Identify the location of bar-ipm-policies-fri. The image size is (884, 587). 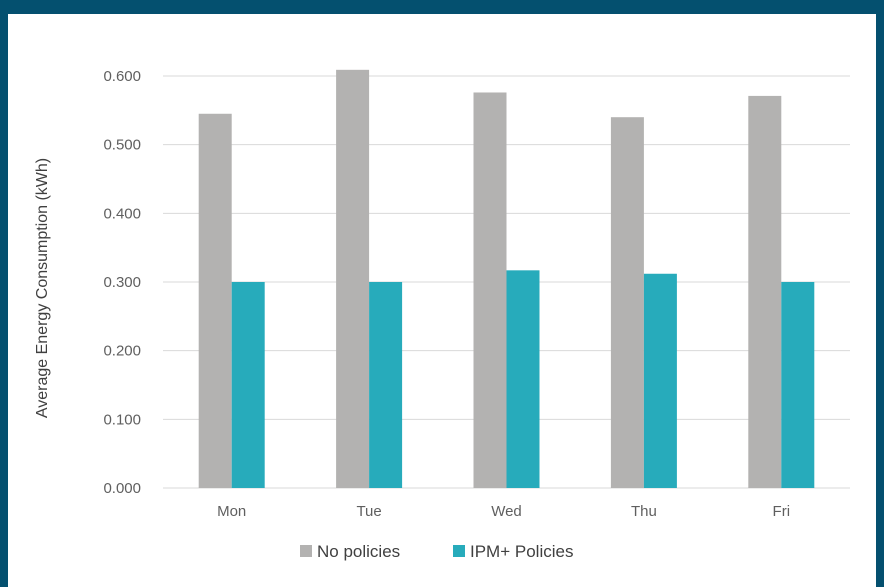
(798, 385).